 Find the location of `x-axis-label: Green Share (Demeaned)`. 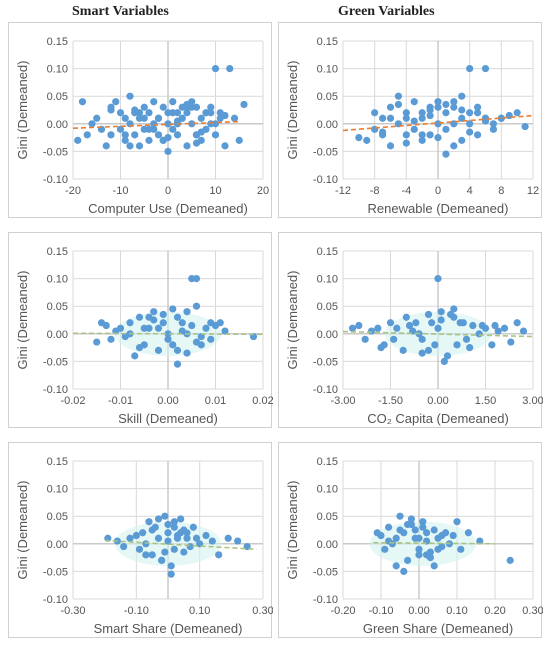

x-axis-label: Green Share (Demeaned) is located at coordinates (438, 628).